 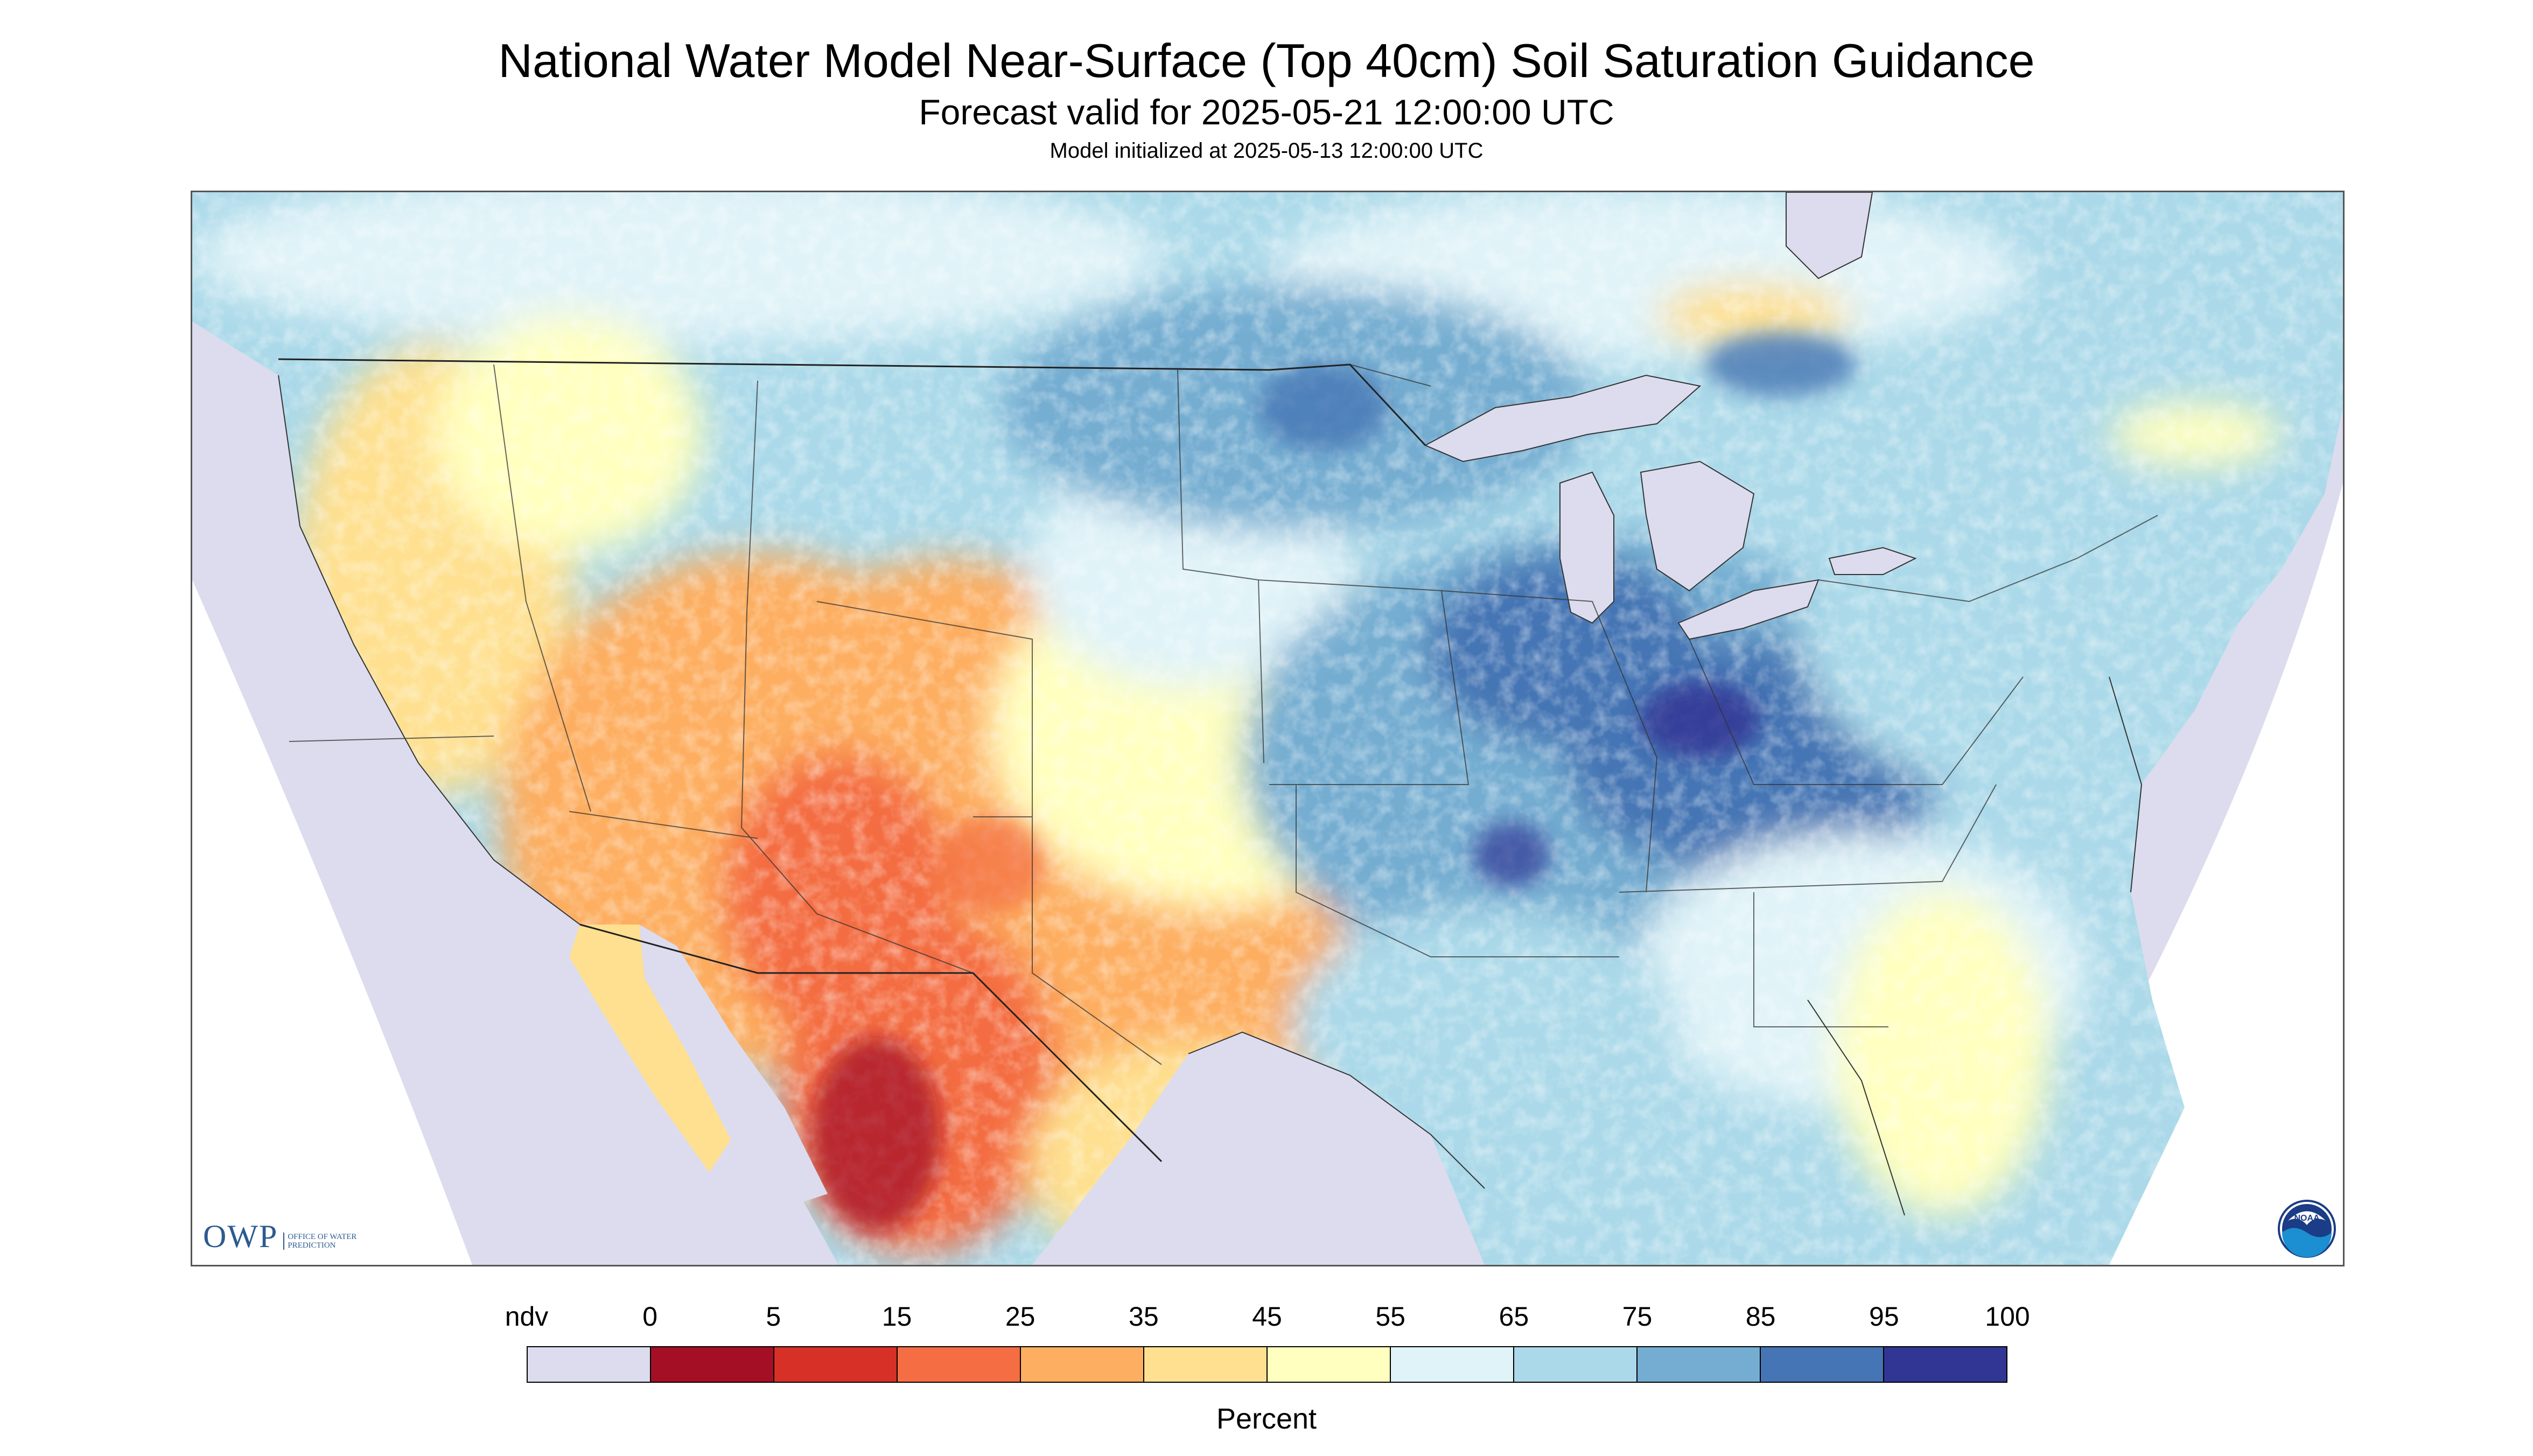 I want to click on legend-tick: 35, so click(x=1144, y=1316).